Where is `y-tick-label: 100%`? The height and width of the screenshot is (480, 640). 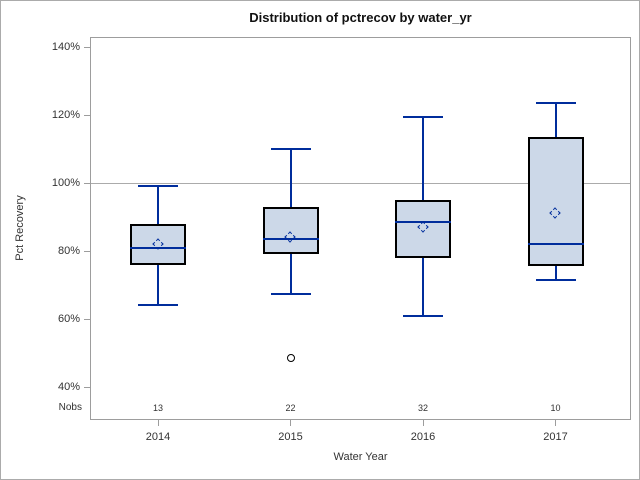 y-tick-label: 100% is located at coordinates (65, 183).